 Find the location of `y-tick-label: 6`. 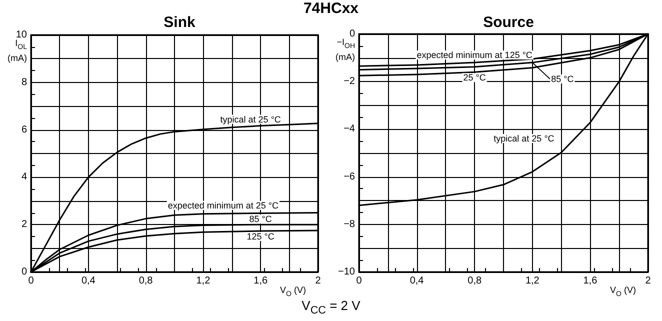

y-tick-label: 6 is located at coordinates (24, 130).